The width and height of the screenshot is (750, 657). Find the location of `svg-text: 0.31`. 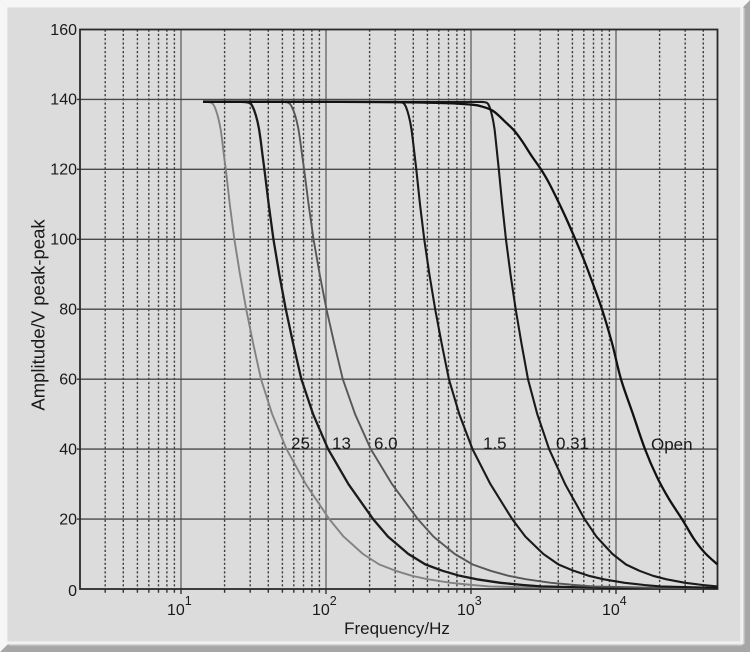

svg-text: 0.31 is located at coordinates (572, 443).